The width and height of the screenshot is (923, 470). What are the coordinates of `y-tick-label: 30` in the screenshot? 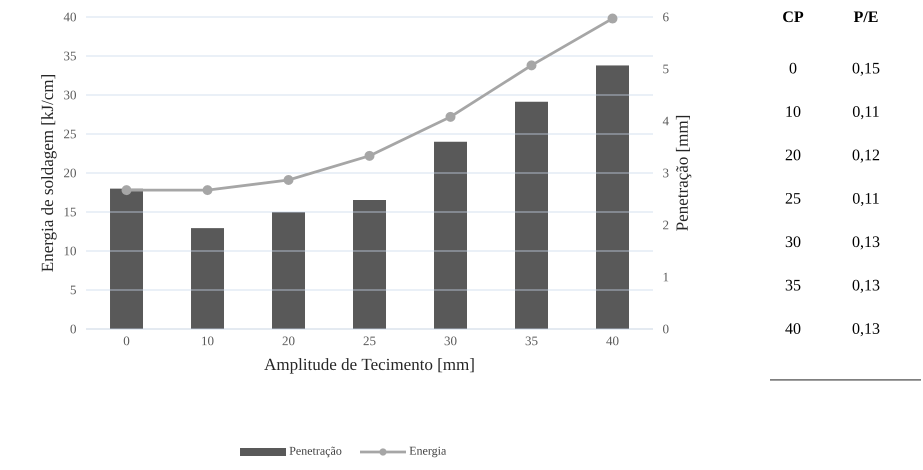 It's located at (70, 95).